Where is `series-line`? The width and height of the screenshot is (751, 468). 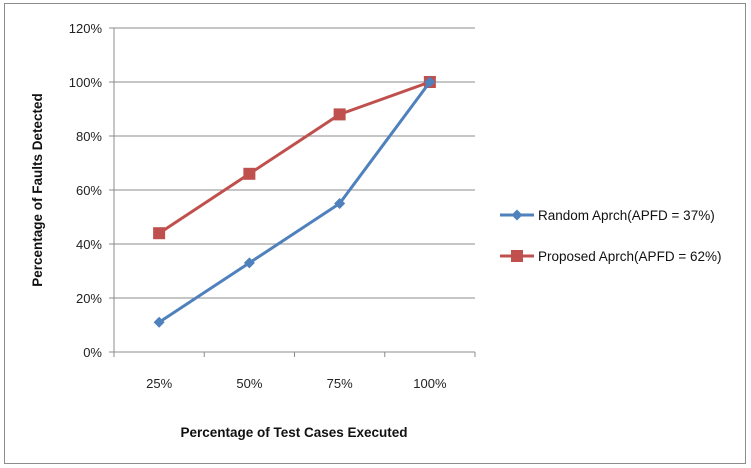 series-line is located at coordinates (294, 157).